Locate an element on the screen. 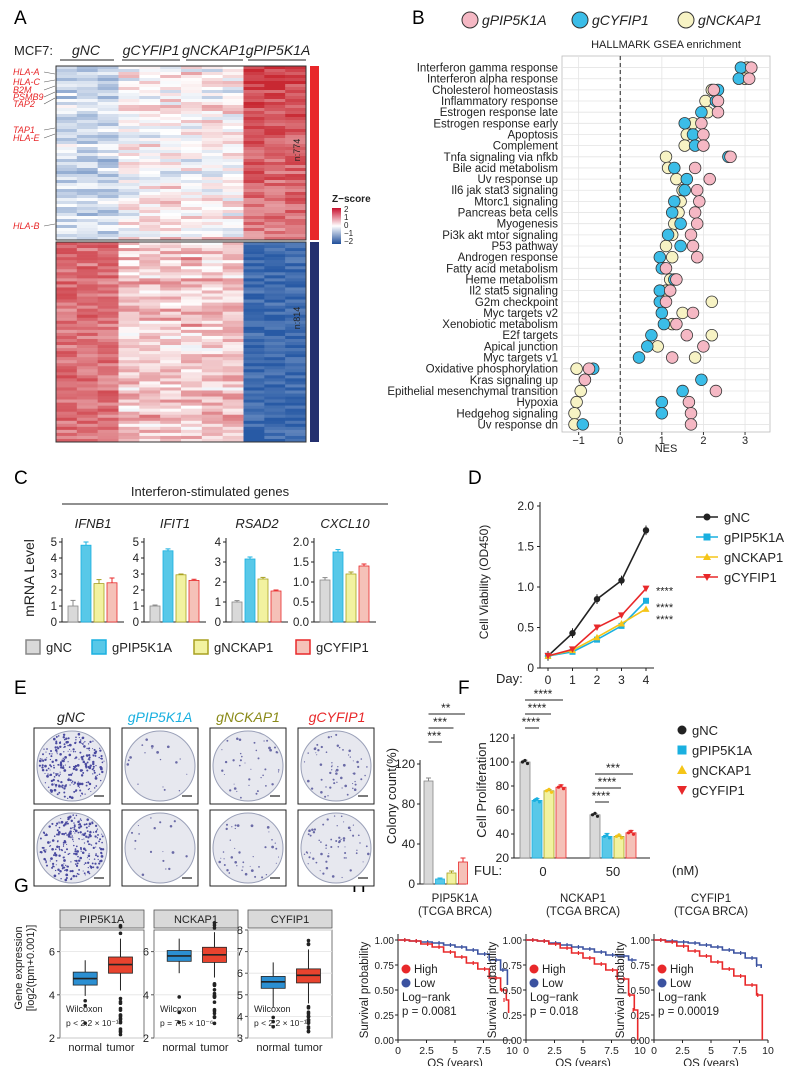 Image resolution: width=792 pixels, height=1066 pixels. box-xtick-label: normal is located at coordinates (179, 1048).